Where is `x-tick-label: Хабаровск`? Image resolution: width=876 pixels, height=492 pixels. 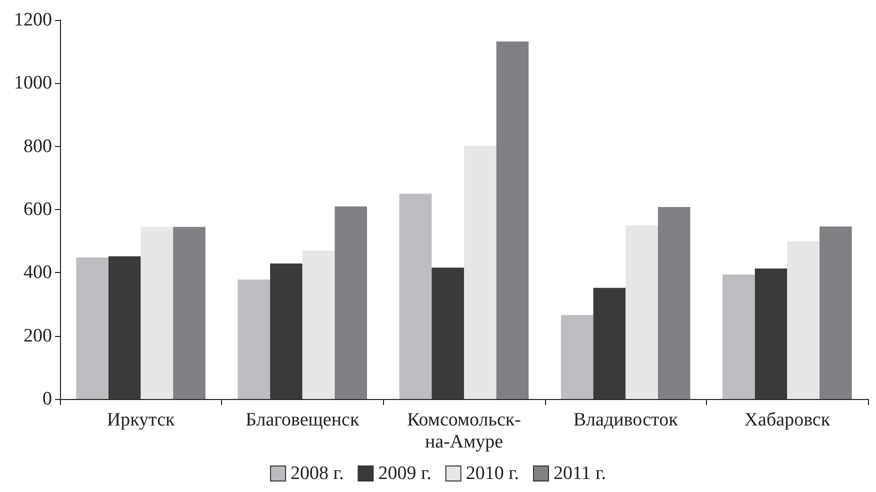 x-tick-label: Хабаровск is located at coordinates (787, 420).